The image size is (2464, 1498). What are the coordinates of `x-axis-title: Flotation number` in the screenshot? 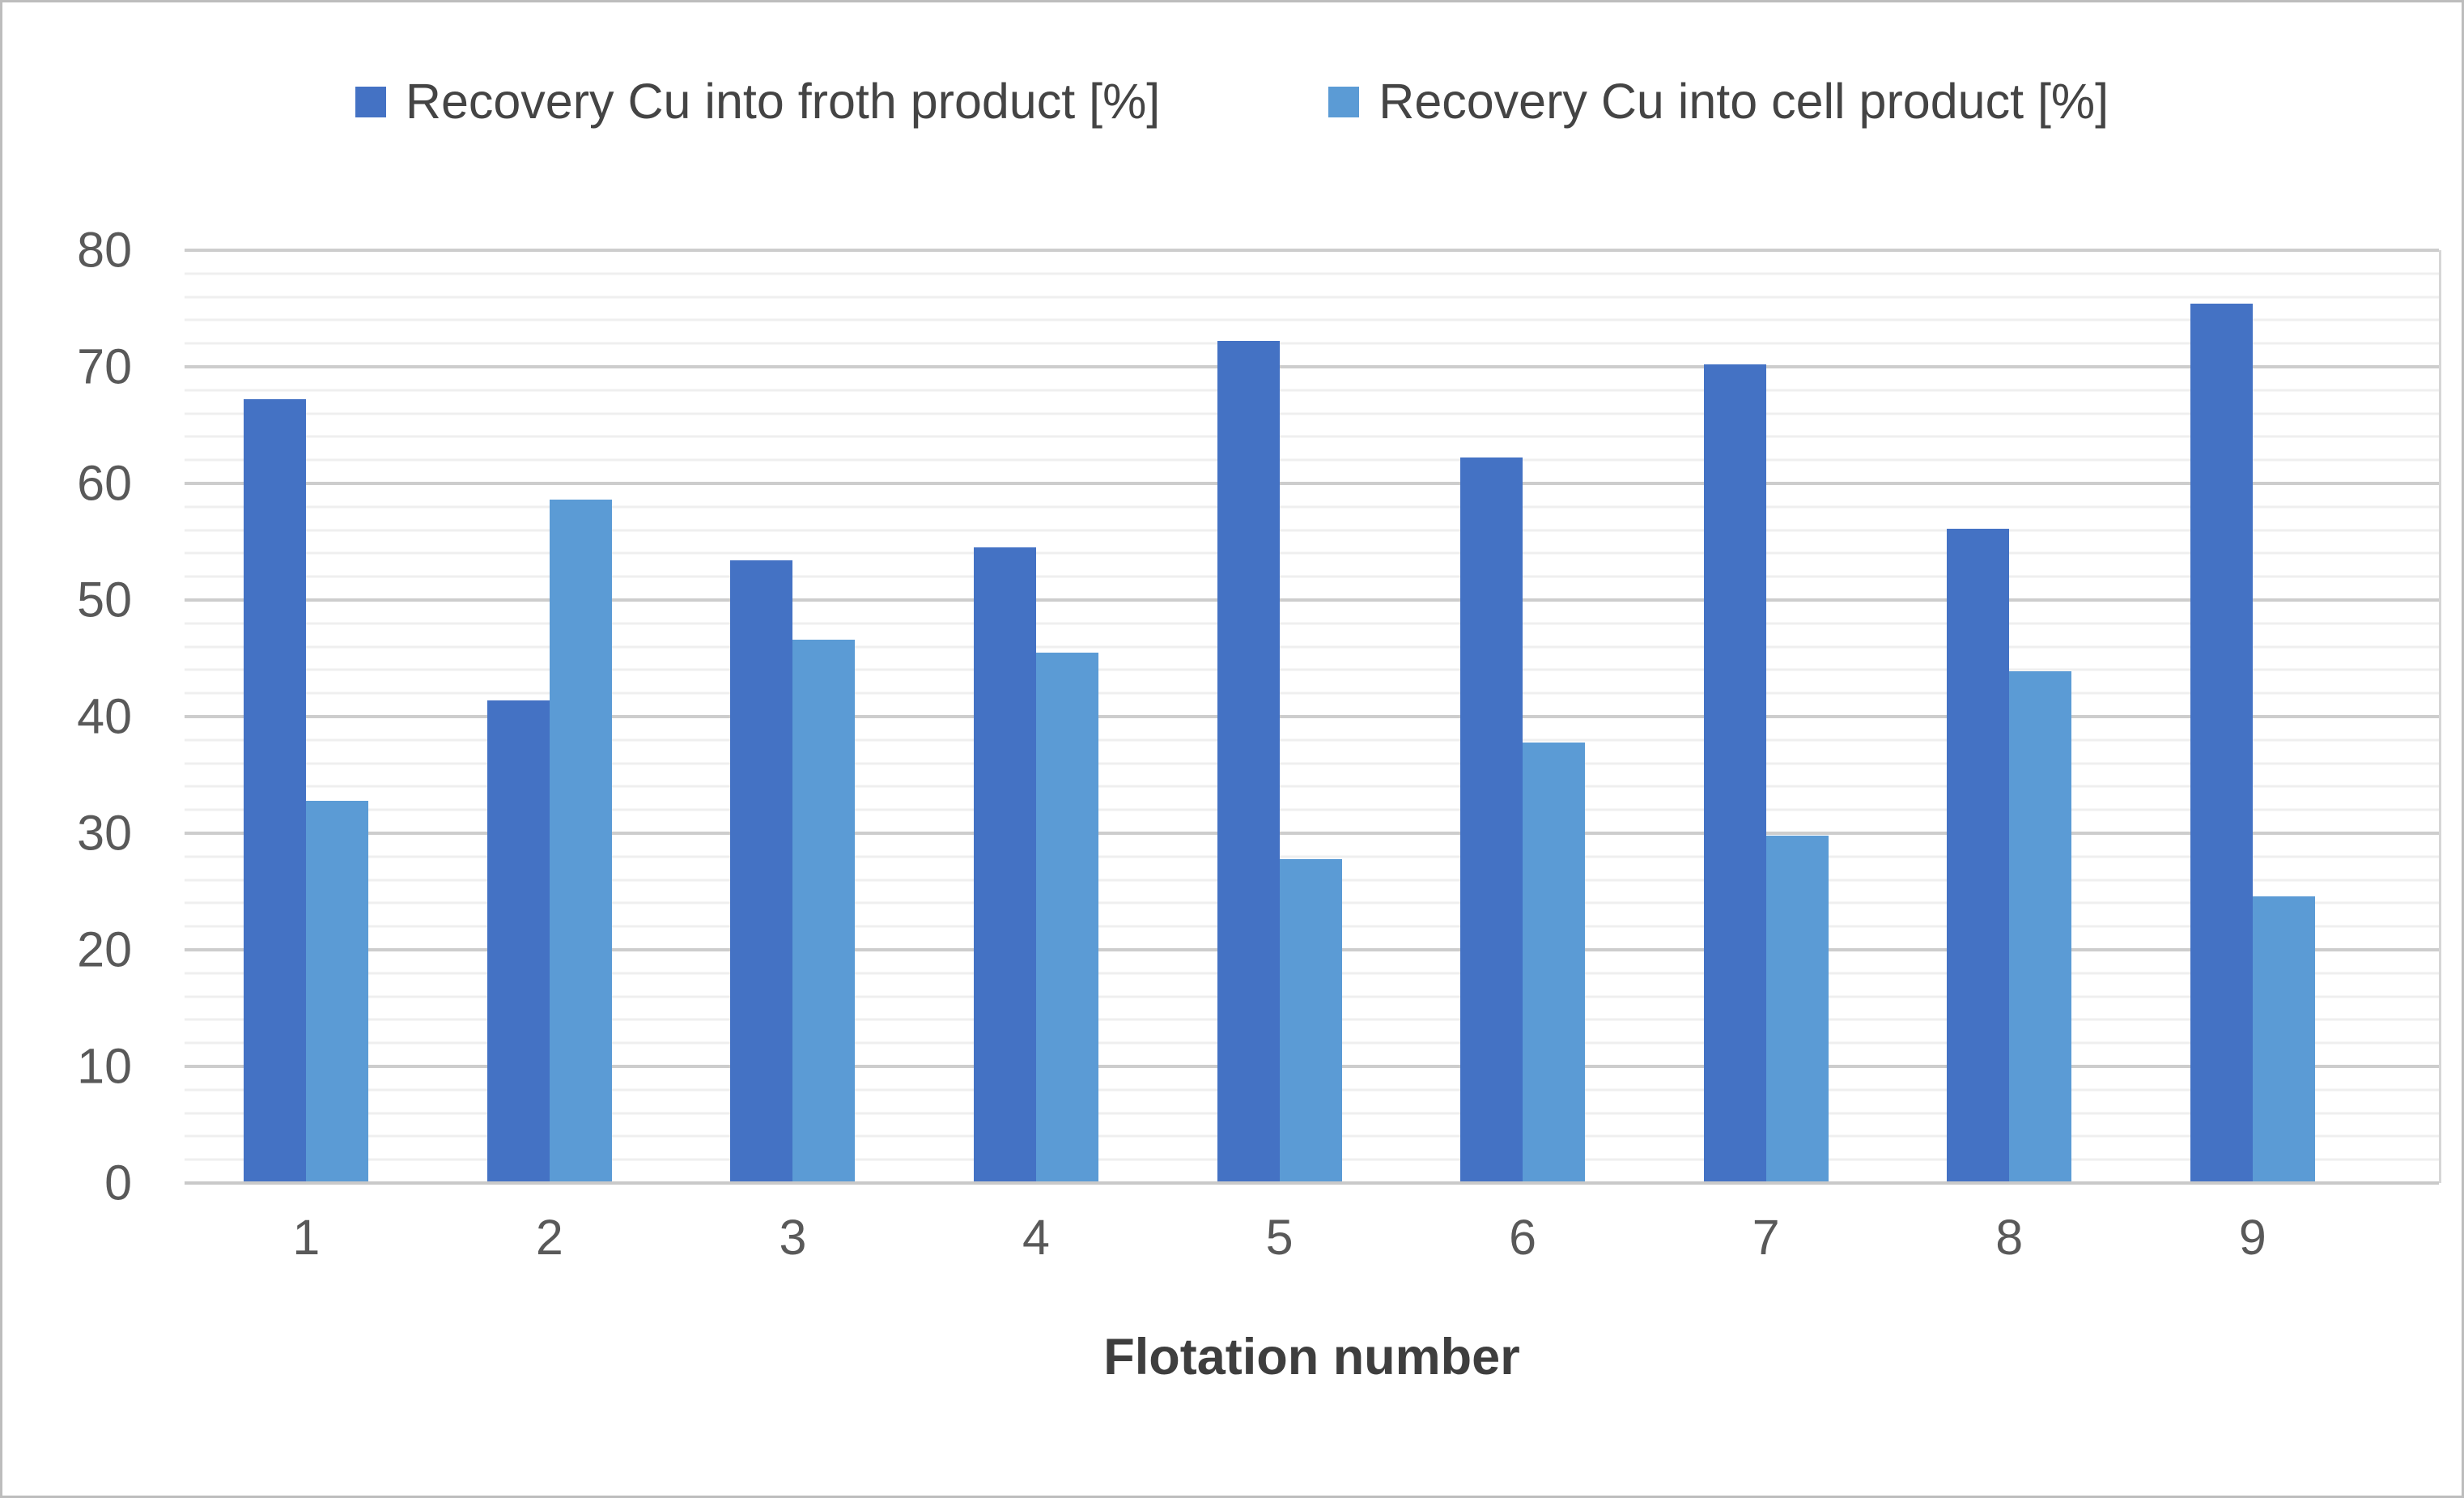 It's located at (1312, 1357).